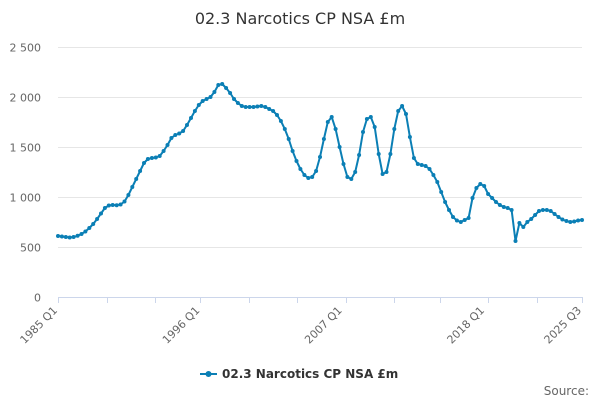 This screenshot has width=600, height=400. I want to click on legend-dot-marker, so click(208, 374).